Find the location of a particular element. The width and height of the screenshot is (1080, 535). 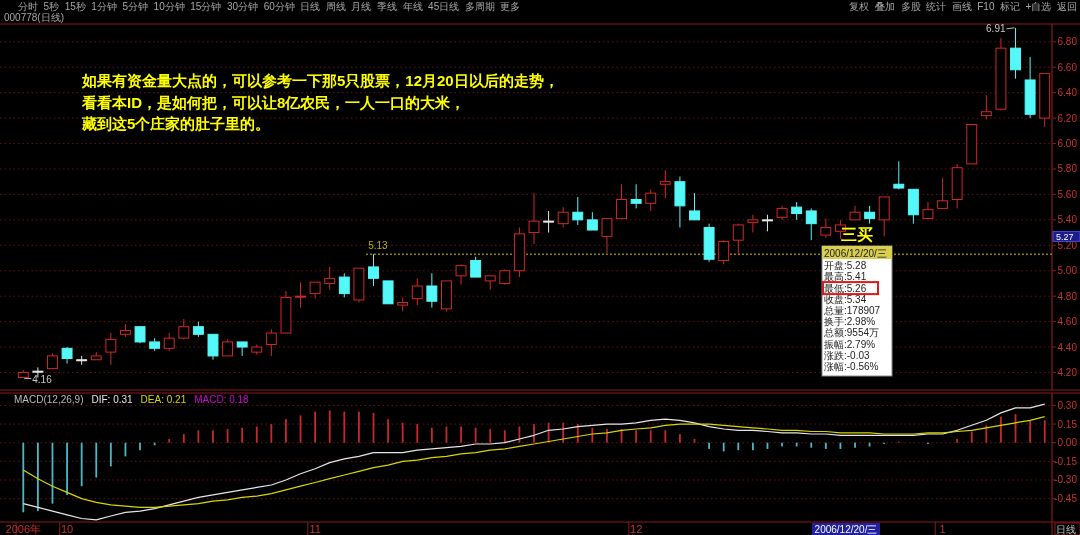

y-tick-label: 4.20 is located at coordinates (1067, 372).